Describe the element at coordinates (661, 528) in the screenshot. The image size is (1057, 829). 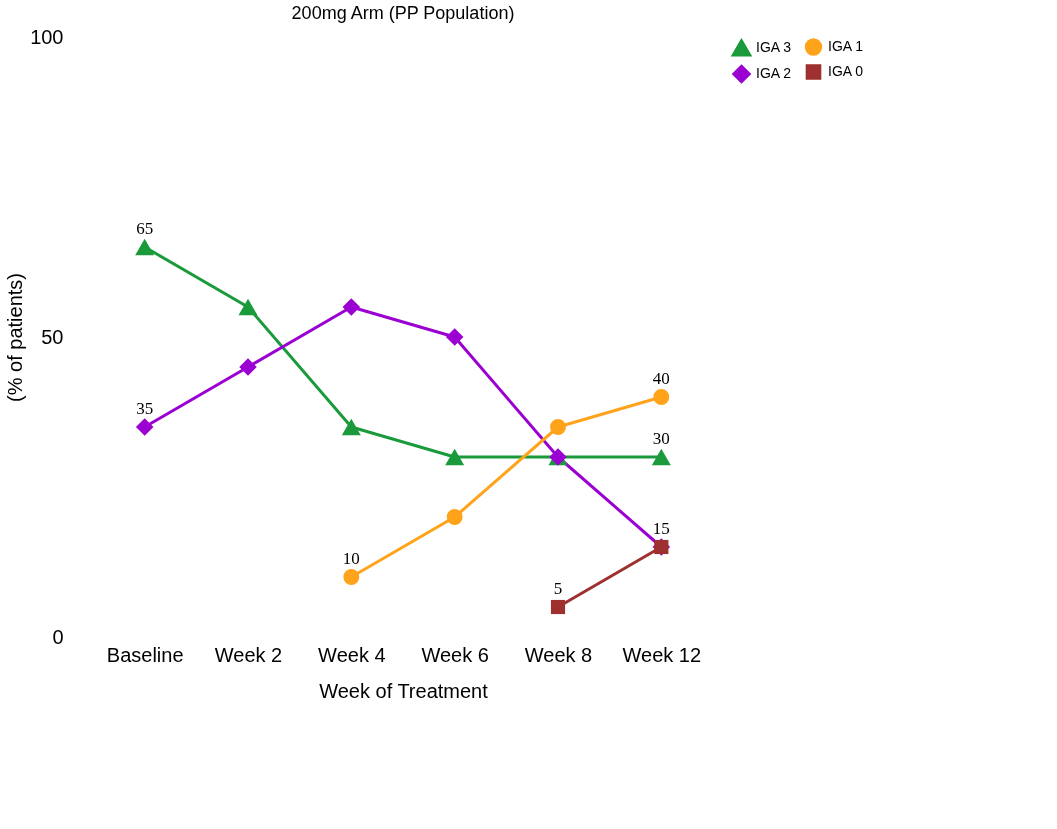
I see `data-label: 15` at that location.